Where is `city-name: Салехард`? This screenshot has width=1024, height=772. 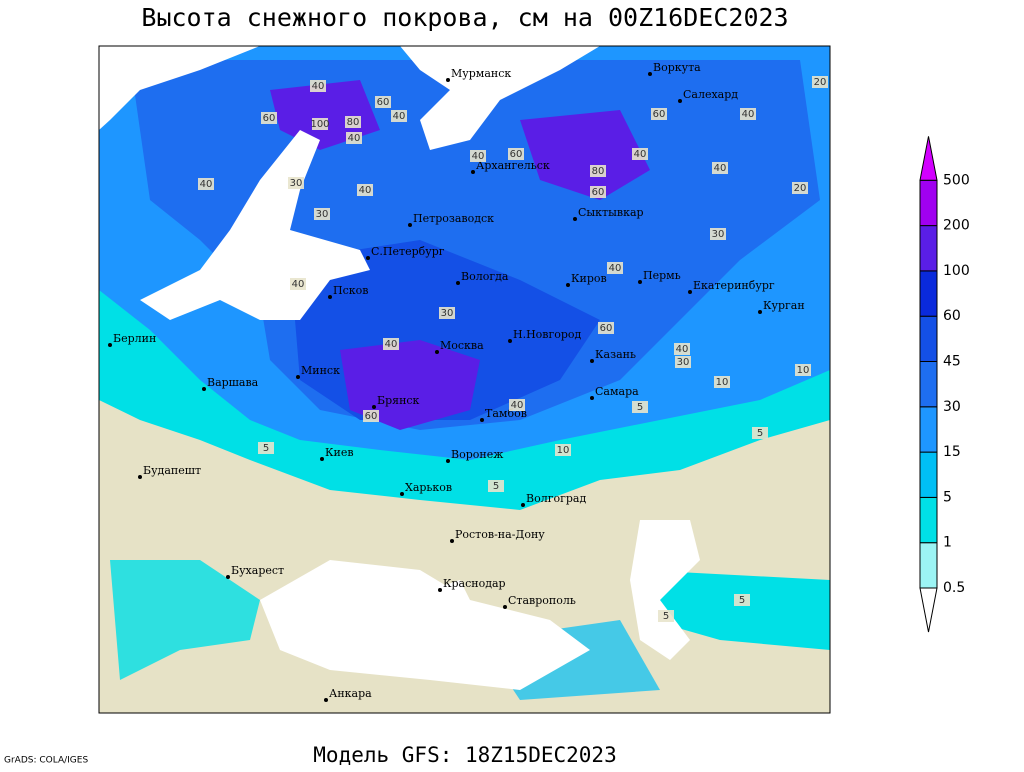 city-name: Салехард is located at coordinates (710, 94).